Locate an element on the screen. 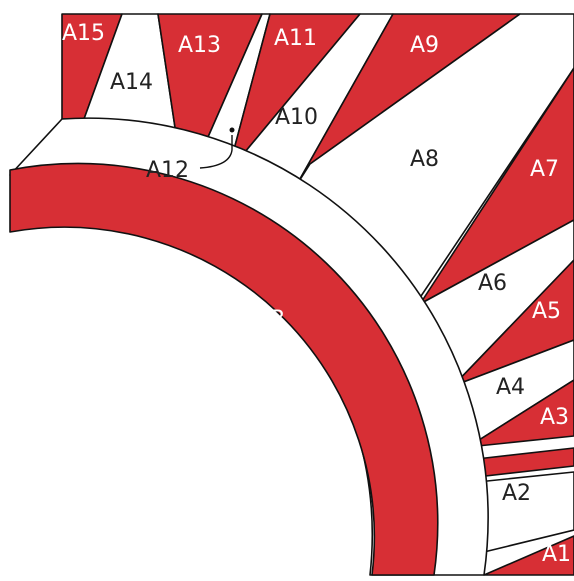 This screenshot has height=581, width=574. label-a15: A15 is located at coordinates (83, 33).